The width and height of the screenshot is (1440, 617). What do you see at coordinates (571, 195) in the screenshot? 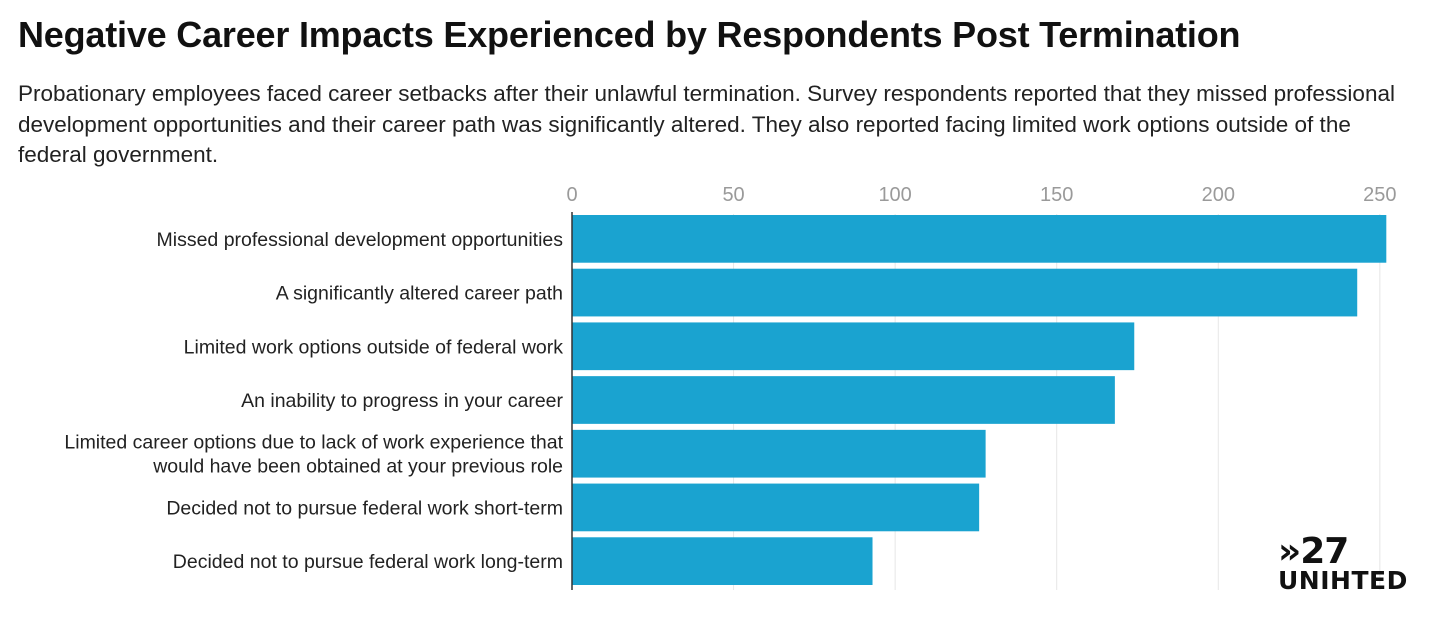
I see `x-tick-label: 0` at bounding box center [571, 195].